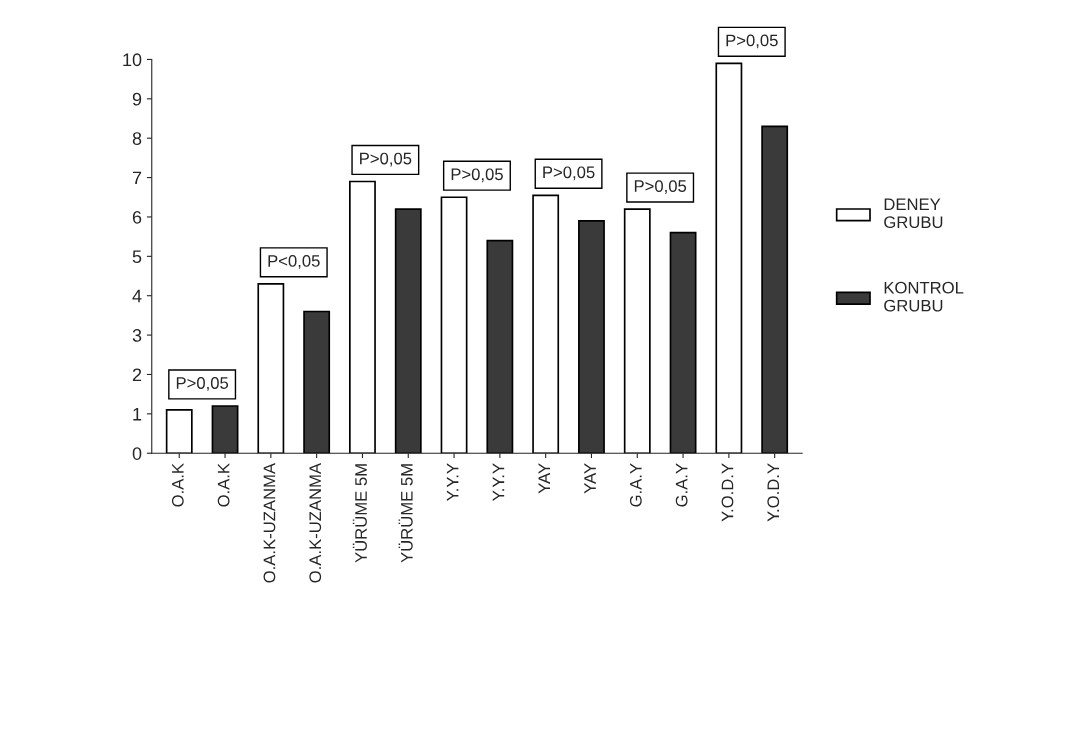  I want to click on y-tick-label: 3, so click(137, 335).